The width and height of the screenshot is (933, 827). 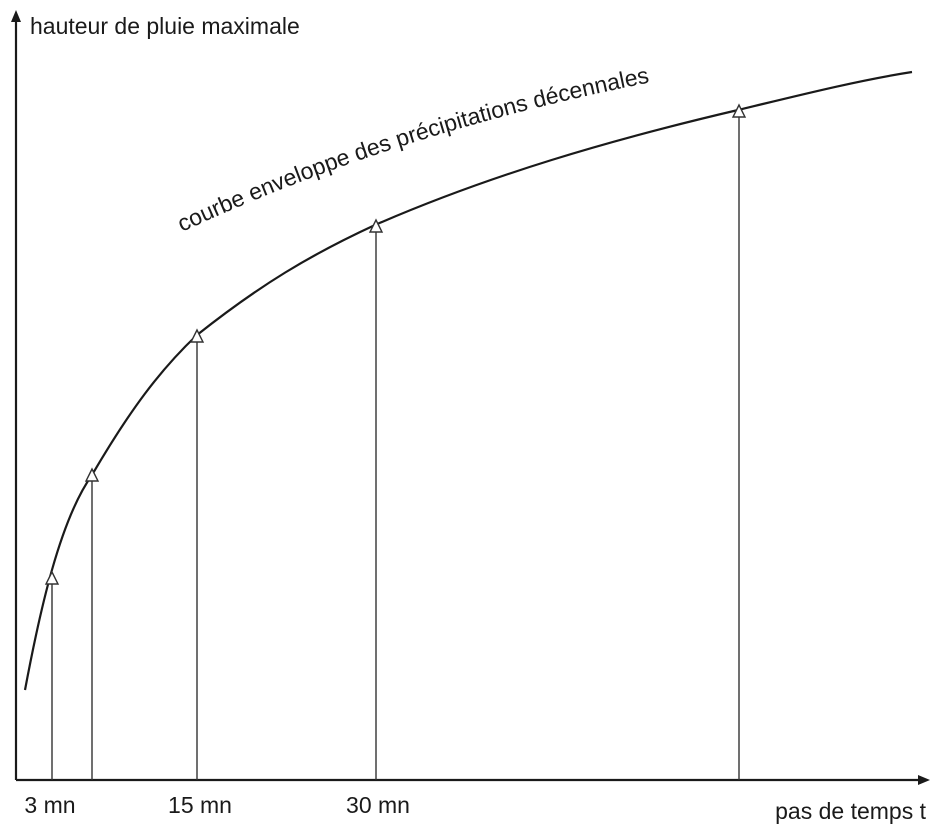 I want to click on y-axis-arrow, so click(x=16, y=16).